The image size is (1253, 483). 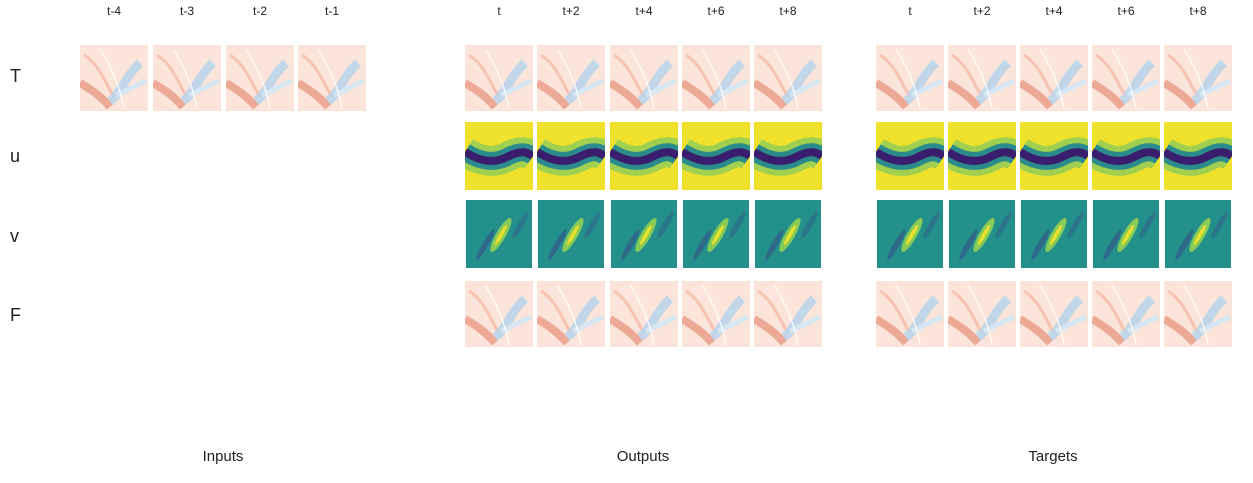 I want to click on row-label: v, so click(x=14, y=236).